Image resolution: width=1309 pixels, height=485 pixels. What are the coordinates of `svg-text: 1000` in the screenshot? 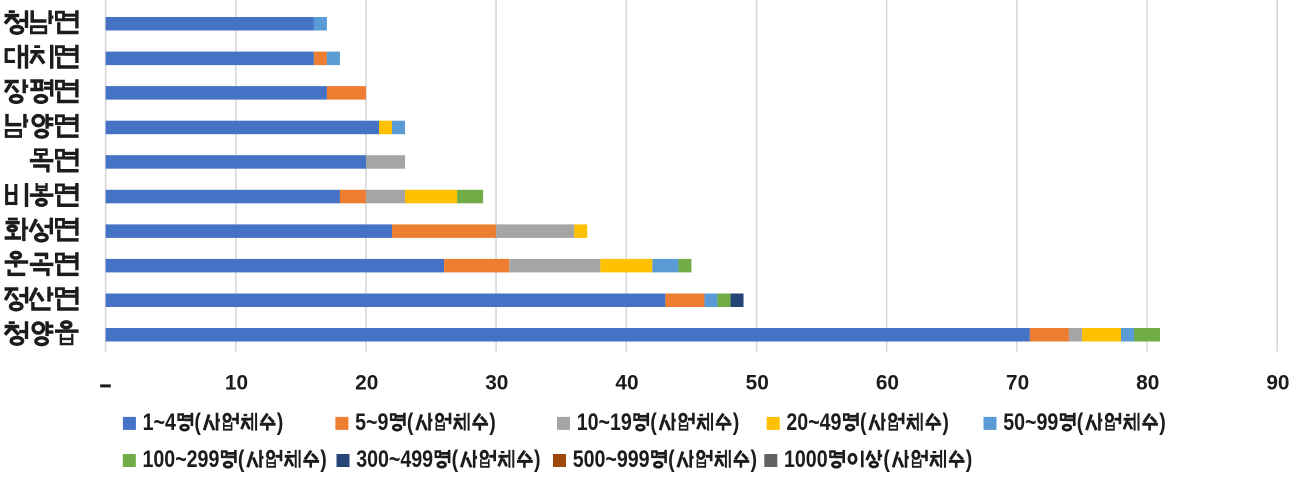 It's located at (806, 458).